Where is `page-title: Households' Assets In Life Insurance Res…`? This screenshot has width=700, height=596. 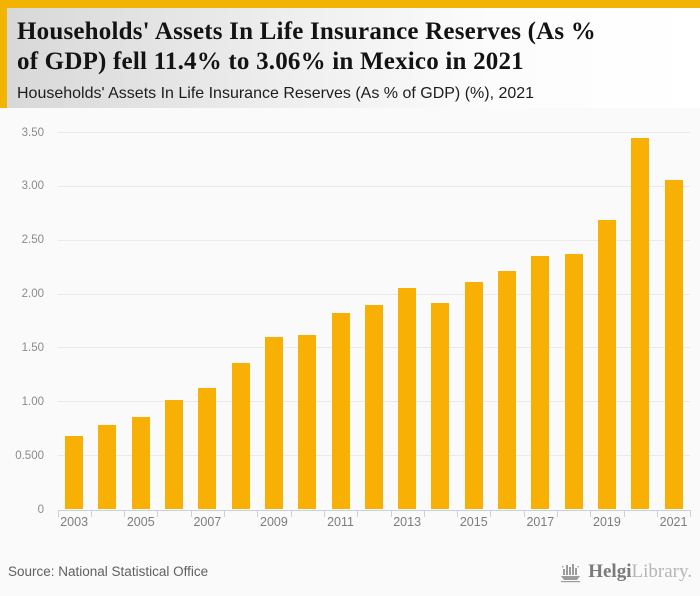 page-title: Households' Assets In Life Insurance Res… is located at coordinates (358, 47).